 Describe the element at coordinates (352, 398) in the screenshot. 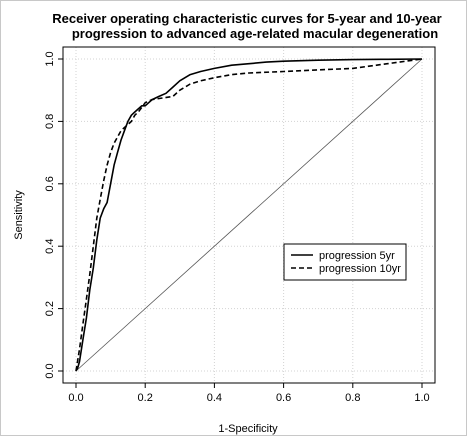

I see `x-tick-label: 0.8` at that location.